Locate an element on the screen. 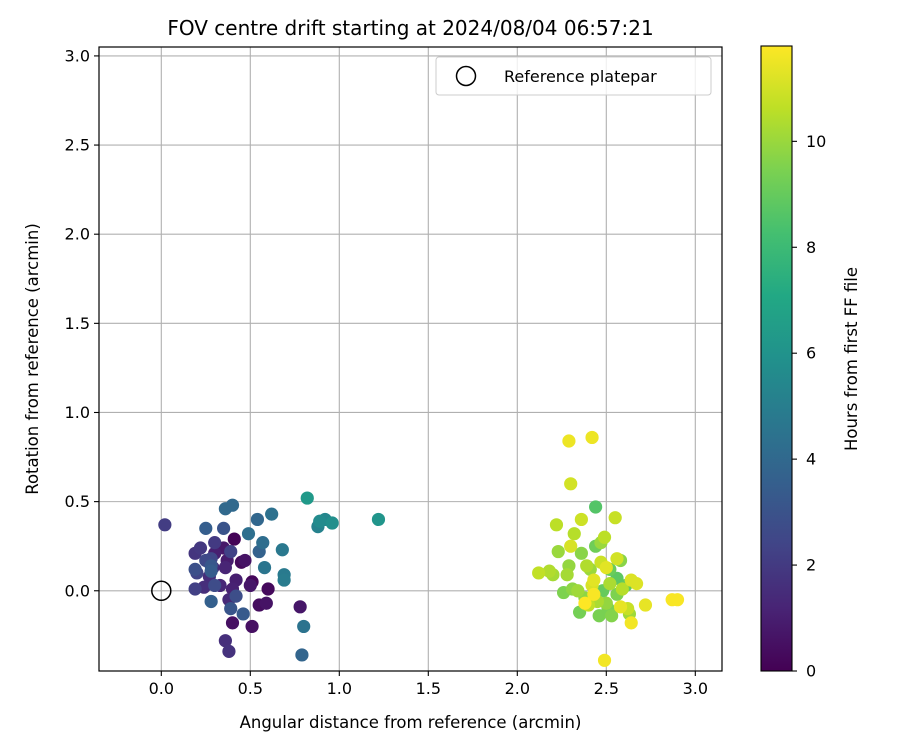  x-tick-label: 2.5 is located at coordinates (606, 688).